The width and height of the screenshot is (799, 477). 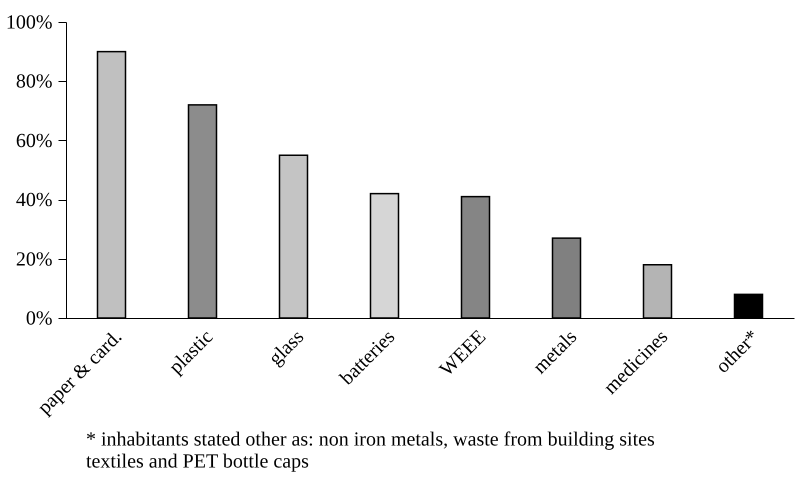 What do you see at coordinates (34, 81) in the screenshot?
I see `y-tick-label: 80%` at bounding box center [34, 81].